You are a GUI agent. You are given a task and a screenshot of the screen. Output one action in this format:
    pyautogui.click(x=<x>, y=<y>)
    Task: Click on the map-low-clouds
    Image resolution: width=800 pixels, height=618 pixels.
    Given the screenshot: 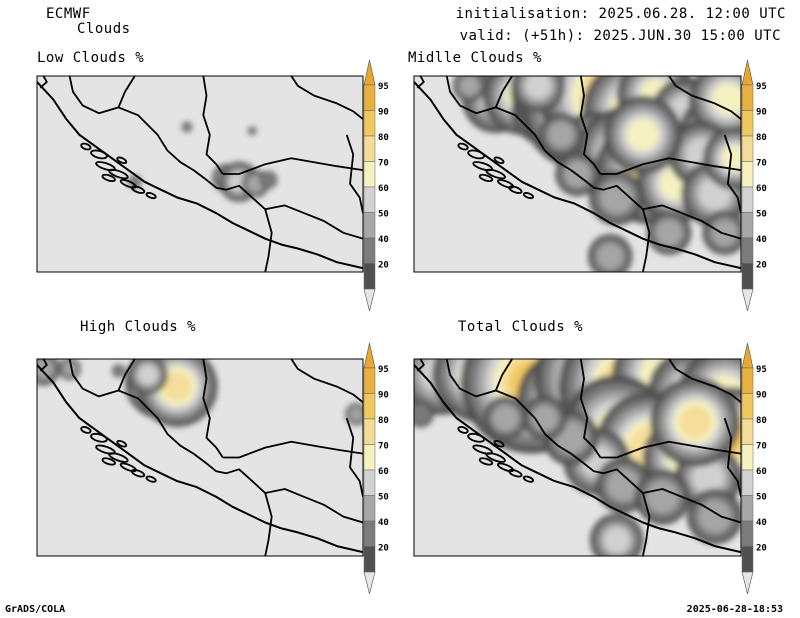 What is the action you would take?
    pyautogui.click(x=200, y=174)
    